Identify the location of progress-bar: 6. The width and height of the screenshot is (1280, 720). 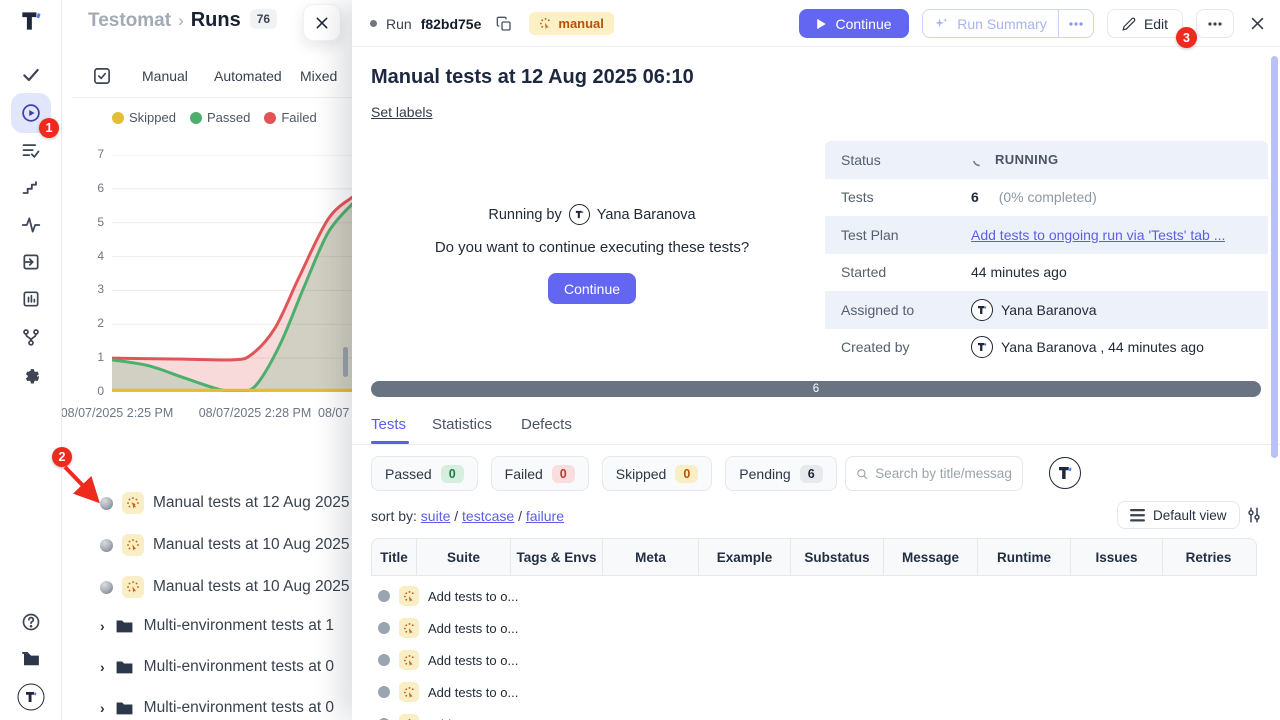
(816, 389).